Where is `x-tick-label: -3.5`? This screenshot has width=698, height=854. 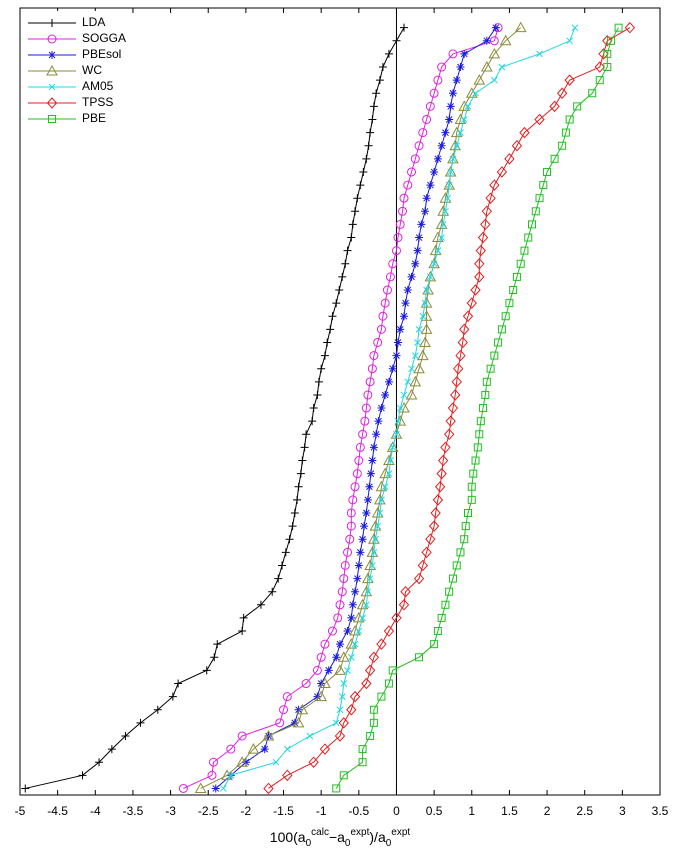
x-tick-label: -3.5 is located at coordinates (133, 811).